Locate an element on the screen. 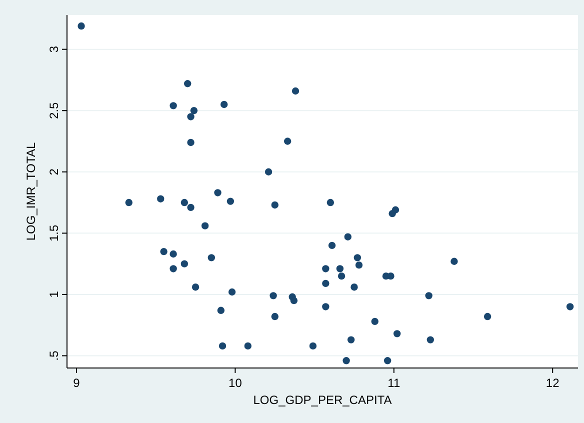 The height and width of the screenshot is (423, 584). y-tick-label: 3 is located at coordinates (54, 49).